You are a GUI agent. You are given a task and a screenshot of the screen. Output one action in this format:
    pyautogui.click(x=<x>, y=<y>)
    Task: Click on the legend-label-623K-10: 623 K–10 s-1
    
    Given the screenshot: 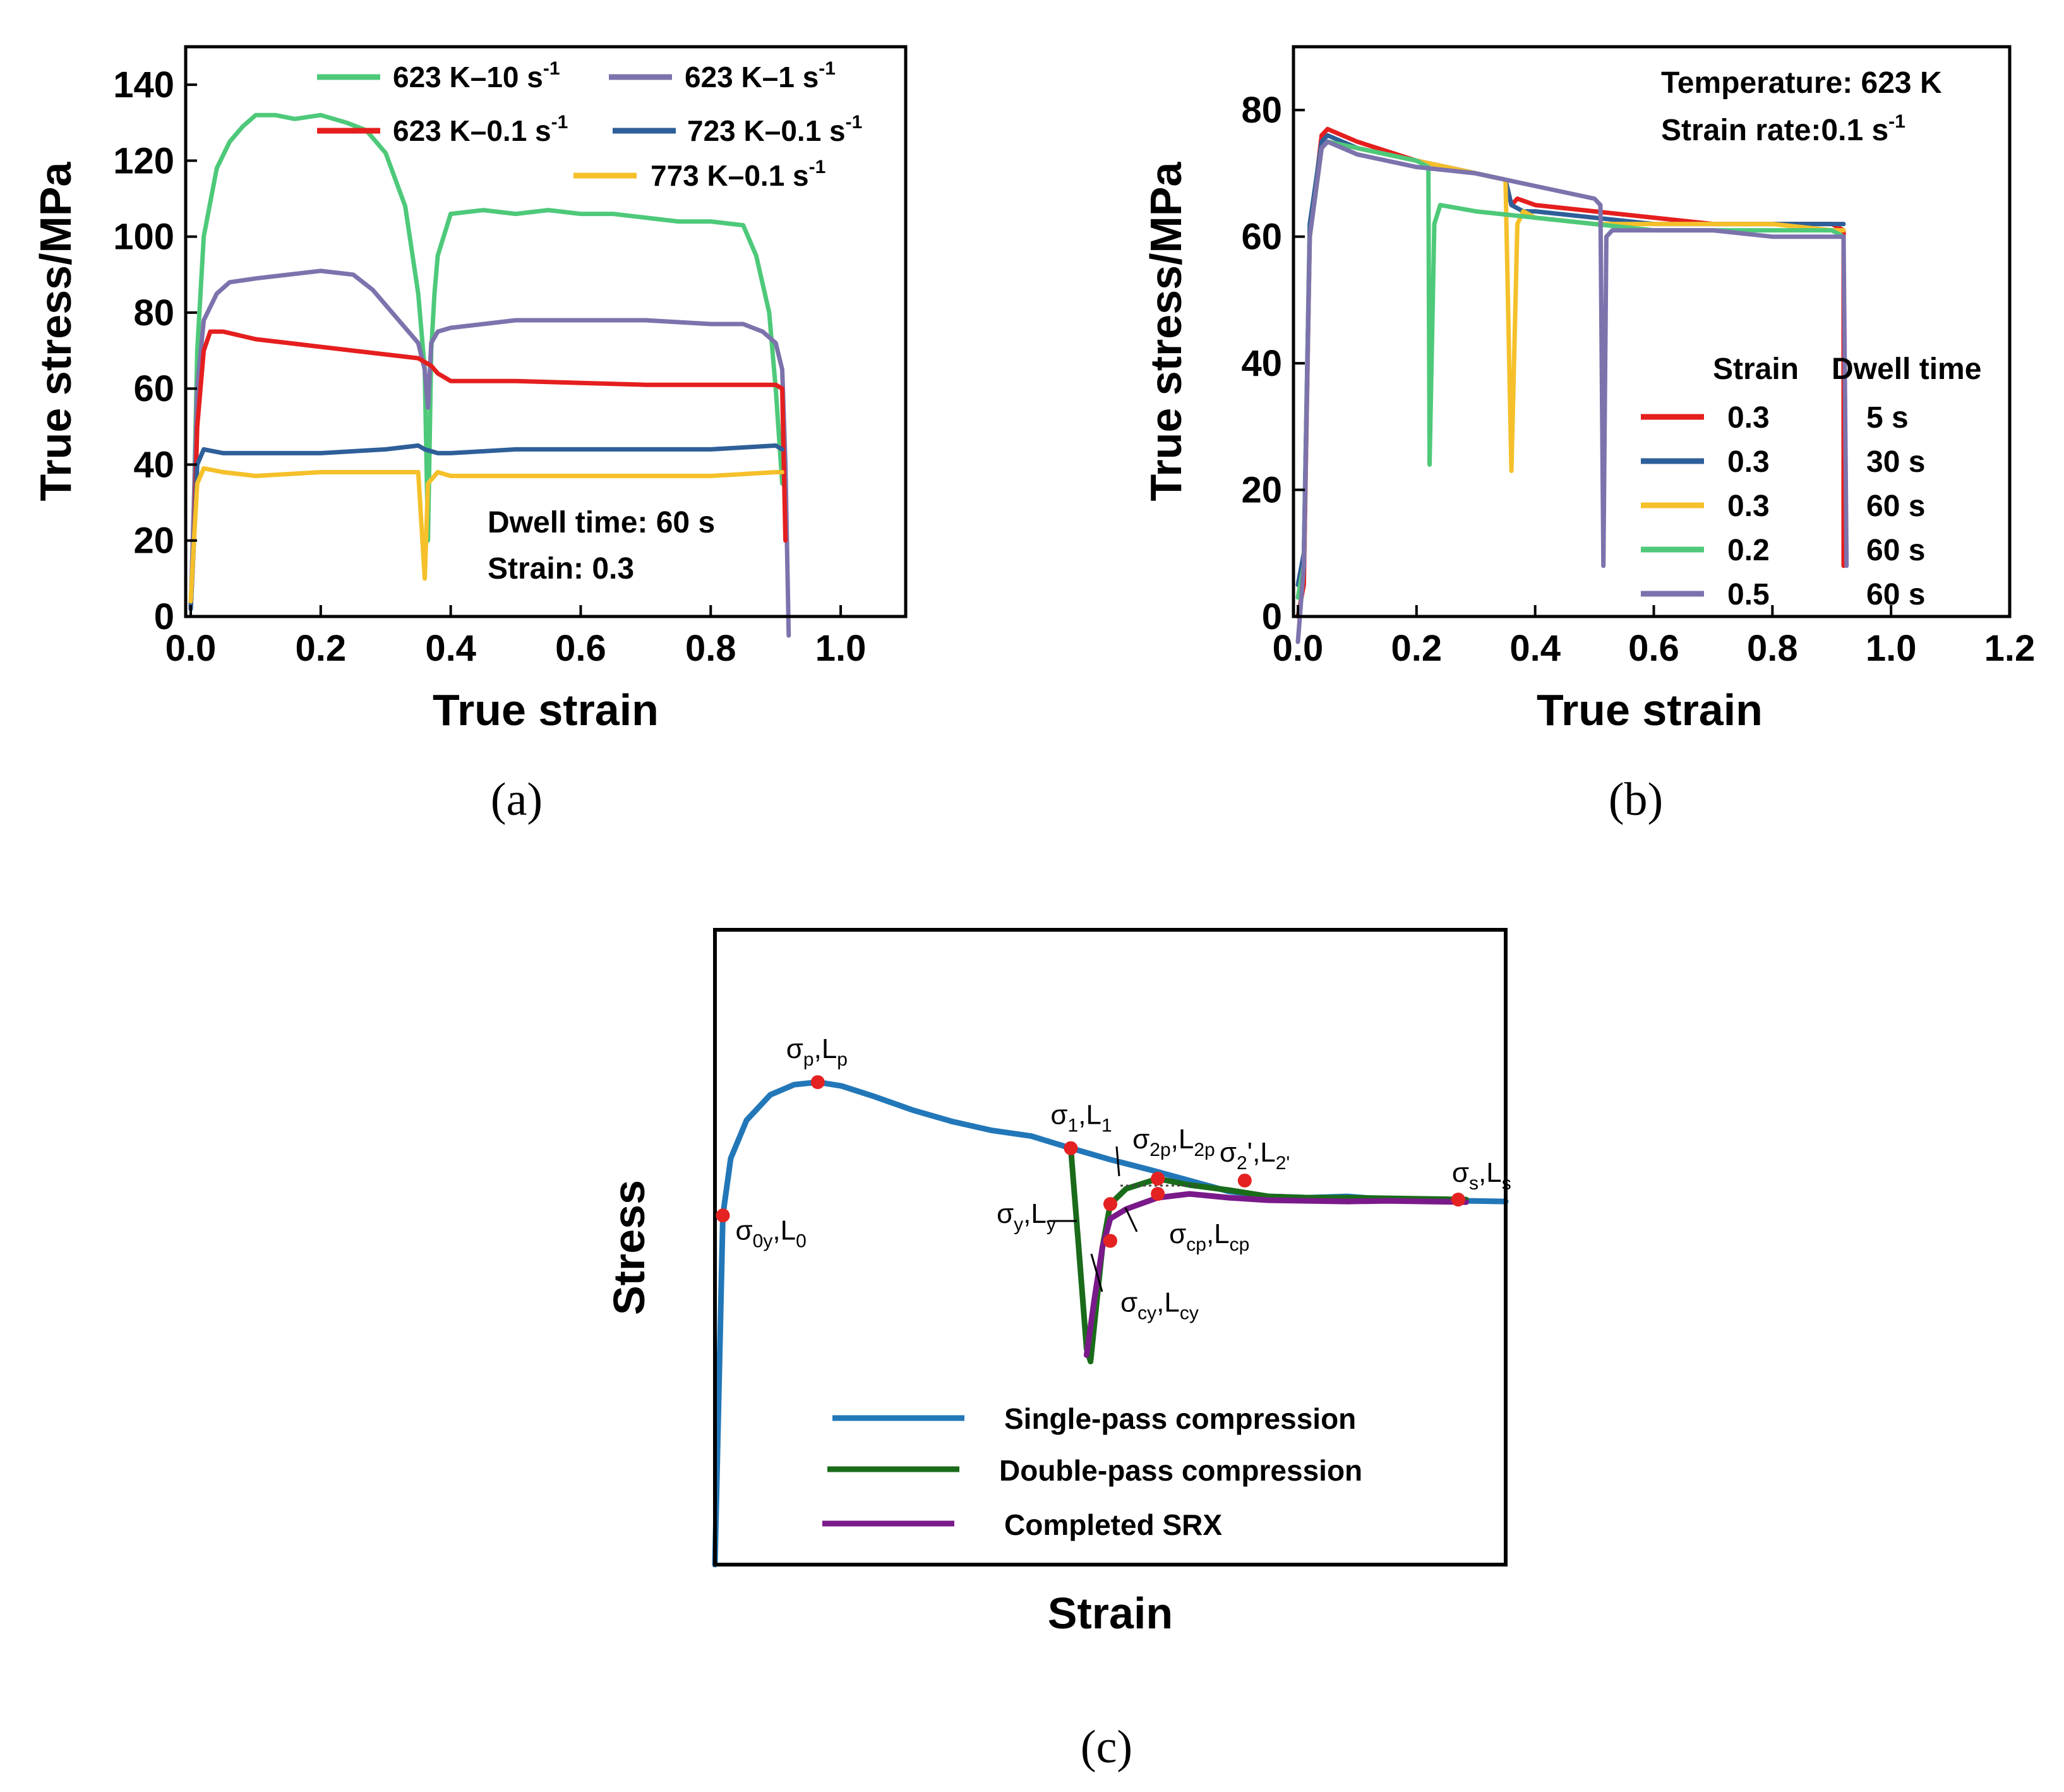 What is the action you would take?
    pyautogui.click(x=476, y=75)
    